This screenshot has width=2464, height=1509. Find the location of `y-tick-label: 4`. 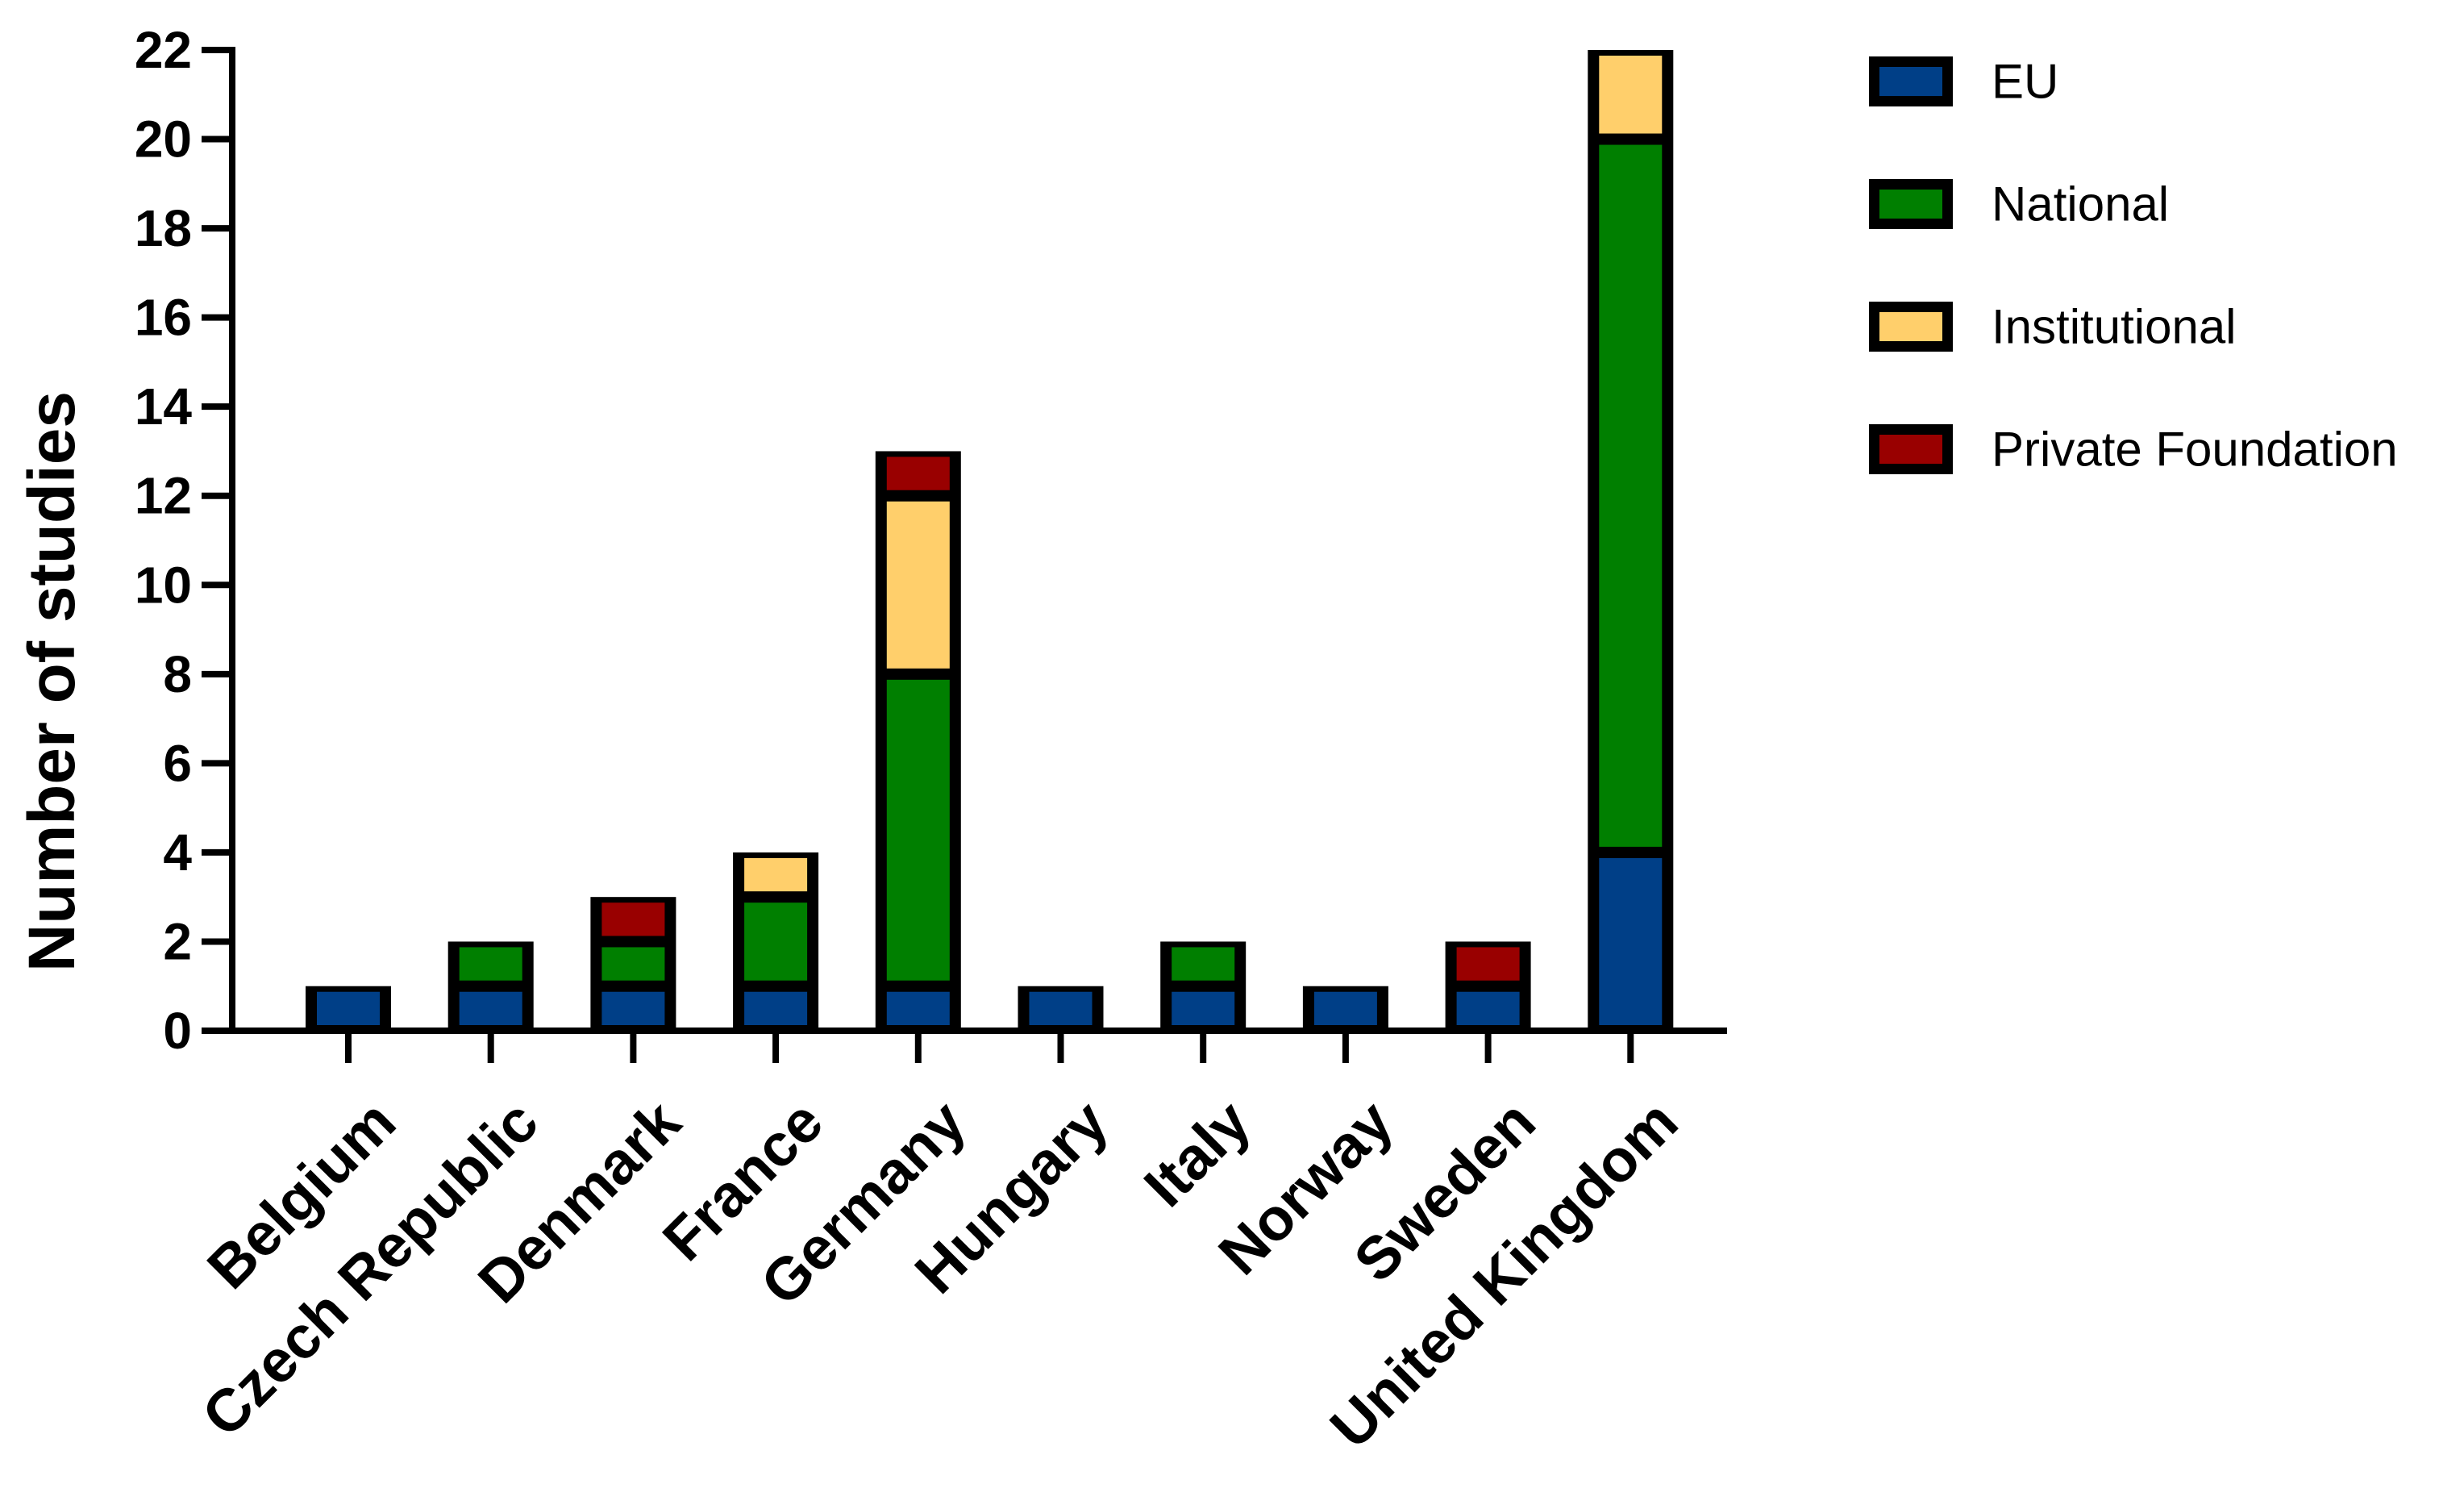

y-tick-label: 4 is located at coordinates (177, 852).